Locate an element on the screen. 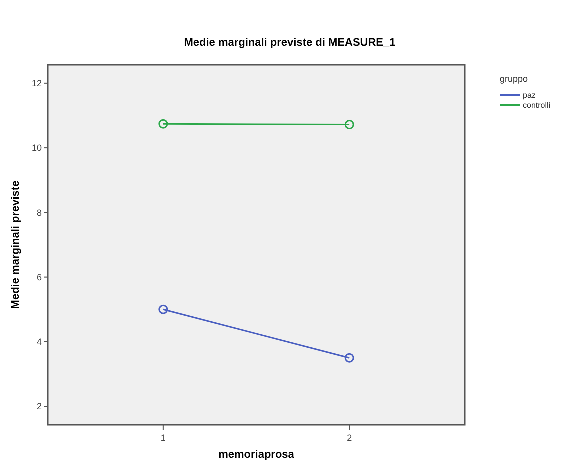 Image resolution: width=576 pixels, height=466 pixels. y-tick-label: 12 is located at coordinates (37, 83).